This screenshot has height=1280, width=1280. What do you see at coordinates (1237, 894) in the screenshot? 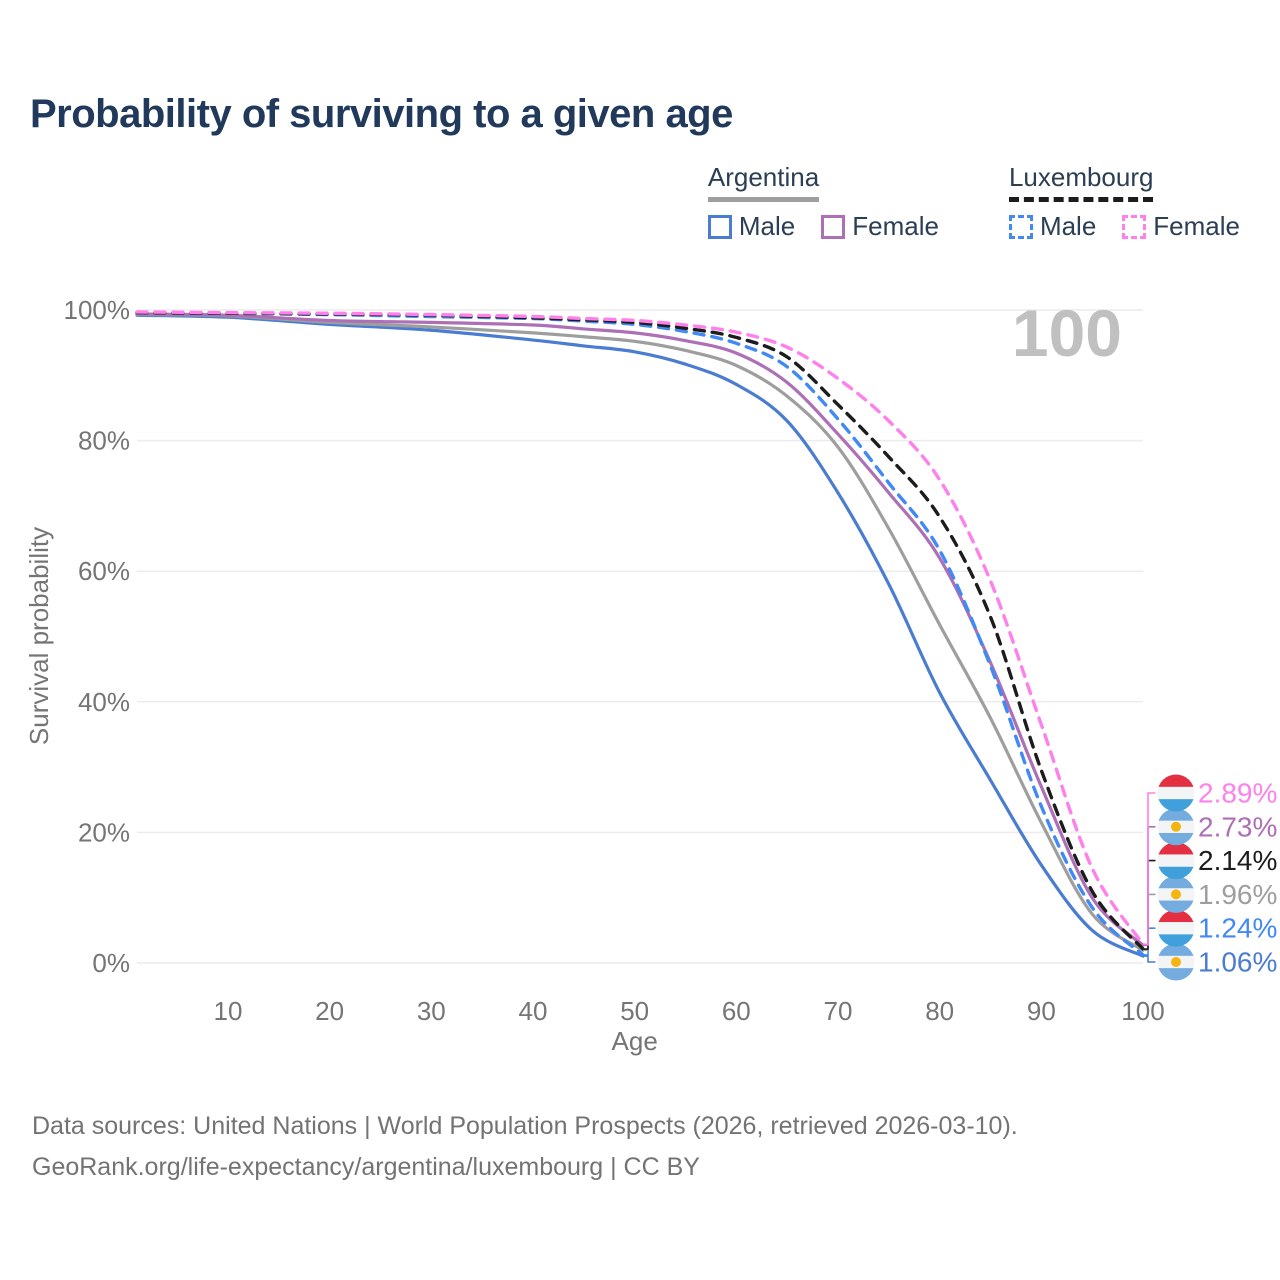
I see `end-value-label-argentina-both-sexes: 1.96%` at bounding box center [1237, 894].